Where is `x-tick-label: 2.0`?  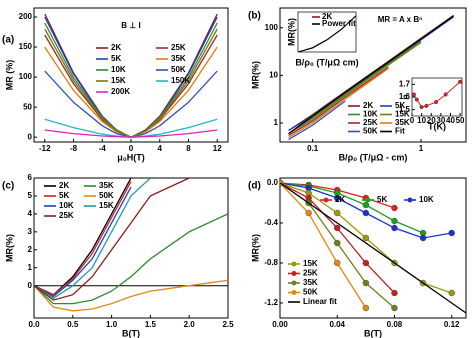
x-tick-label: 2.0 is located at coordinates (190, 324).